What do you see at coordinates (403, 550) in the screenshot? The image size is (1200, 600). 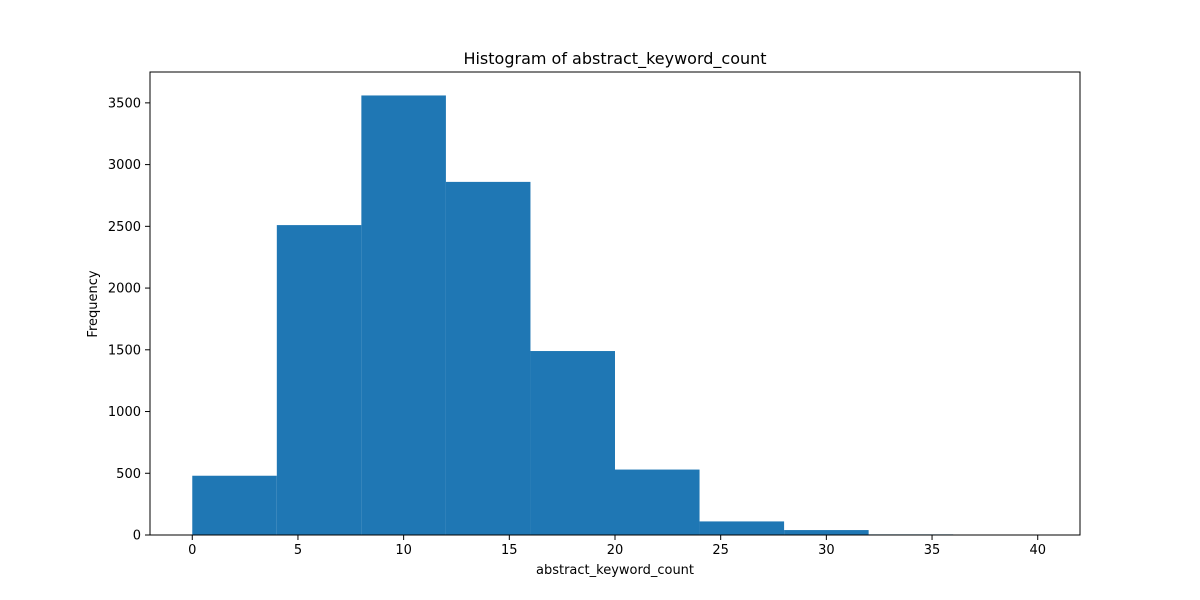 I see `x-tick-label: 10` at bounding box center [403, 550].